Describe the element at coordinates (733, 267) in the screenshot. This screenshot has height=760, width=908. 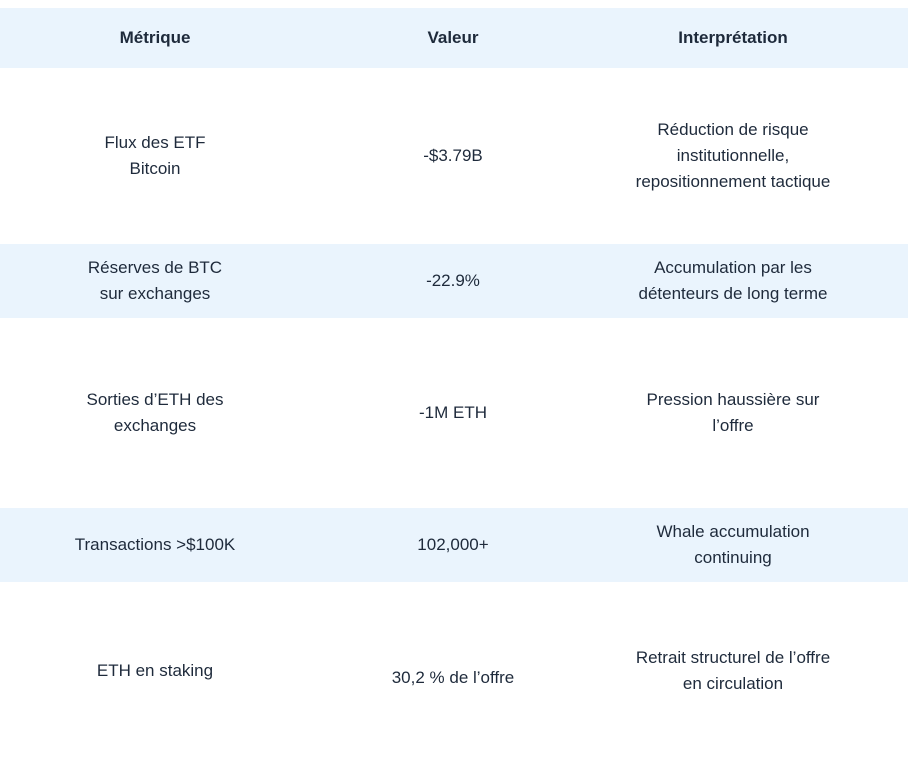
I see `interpretation-line: Accumulation par les` at that location.